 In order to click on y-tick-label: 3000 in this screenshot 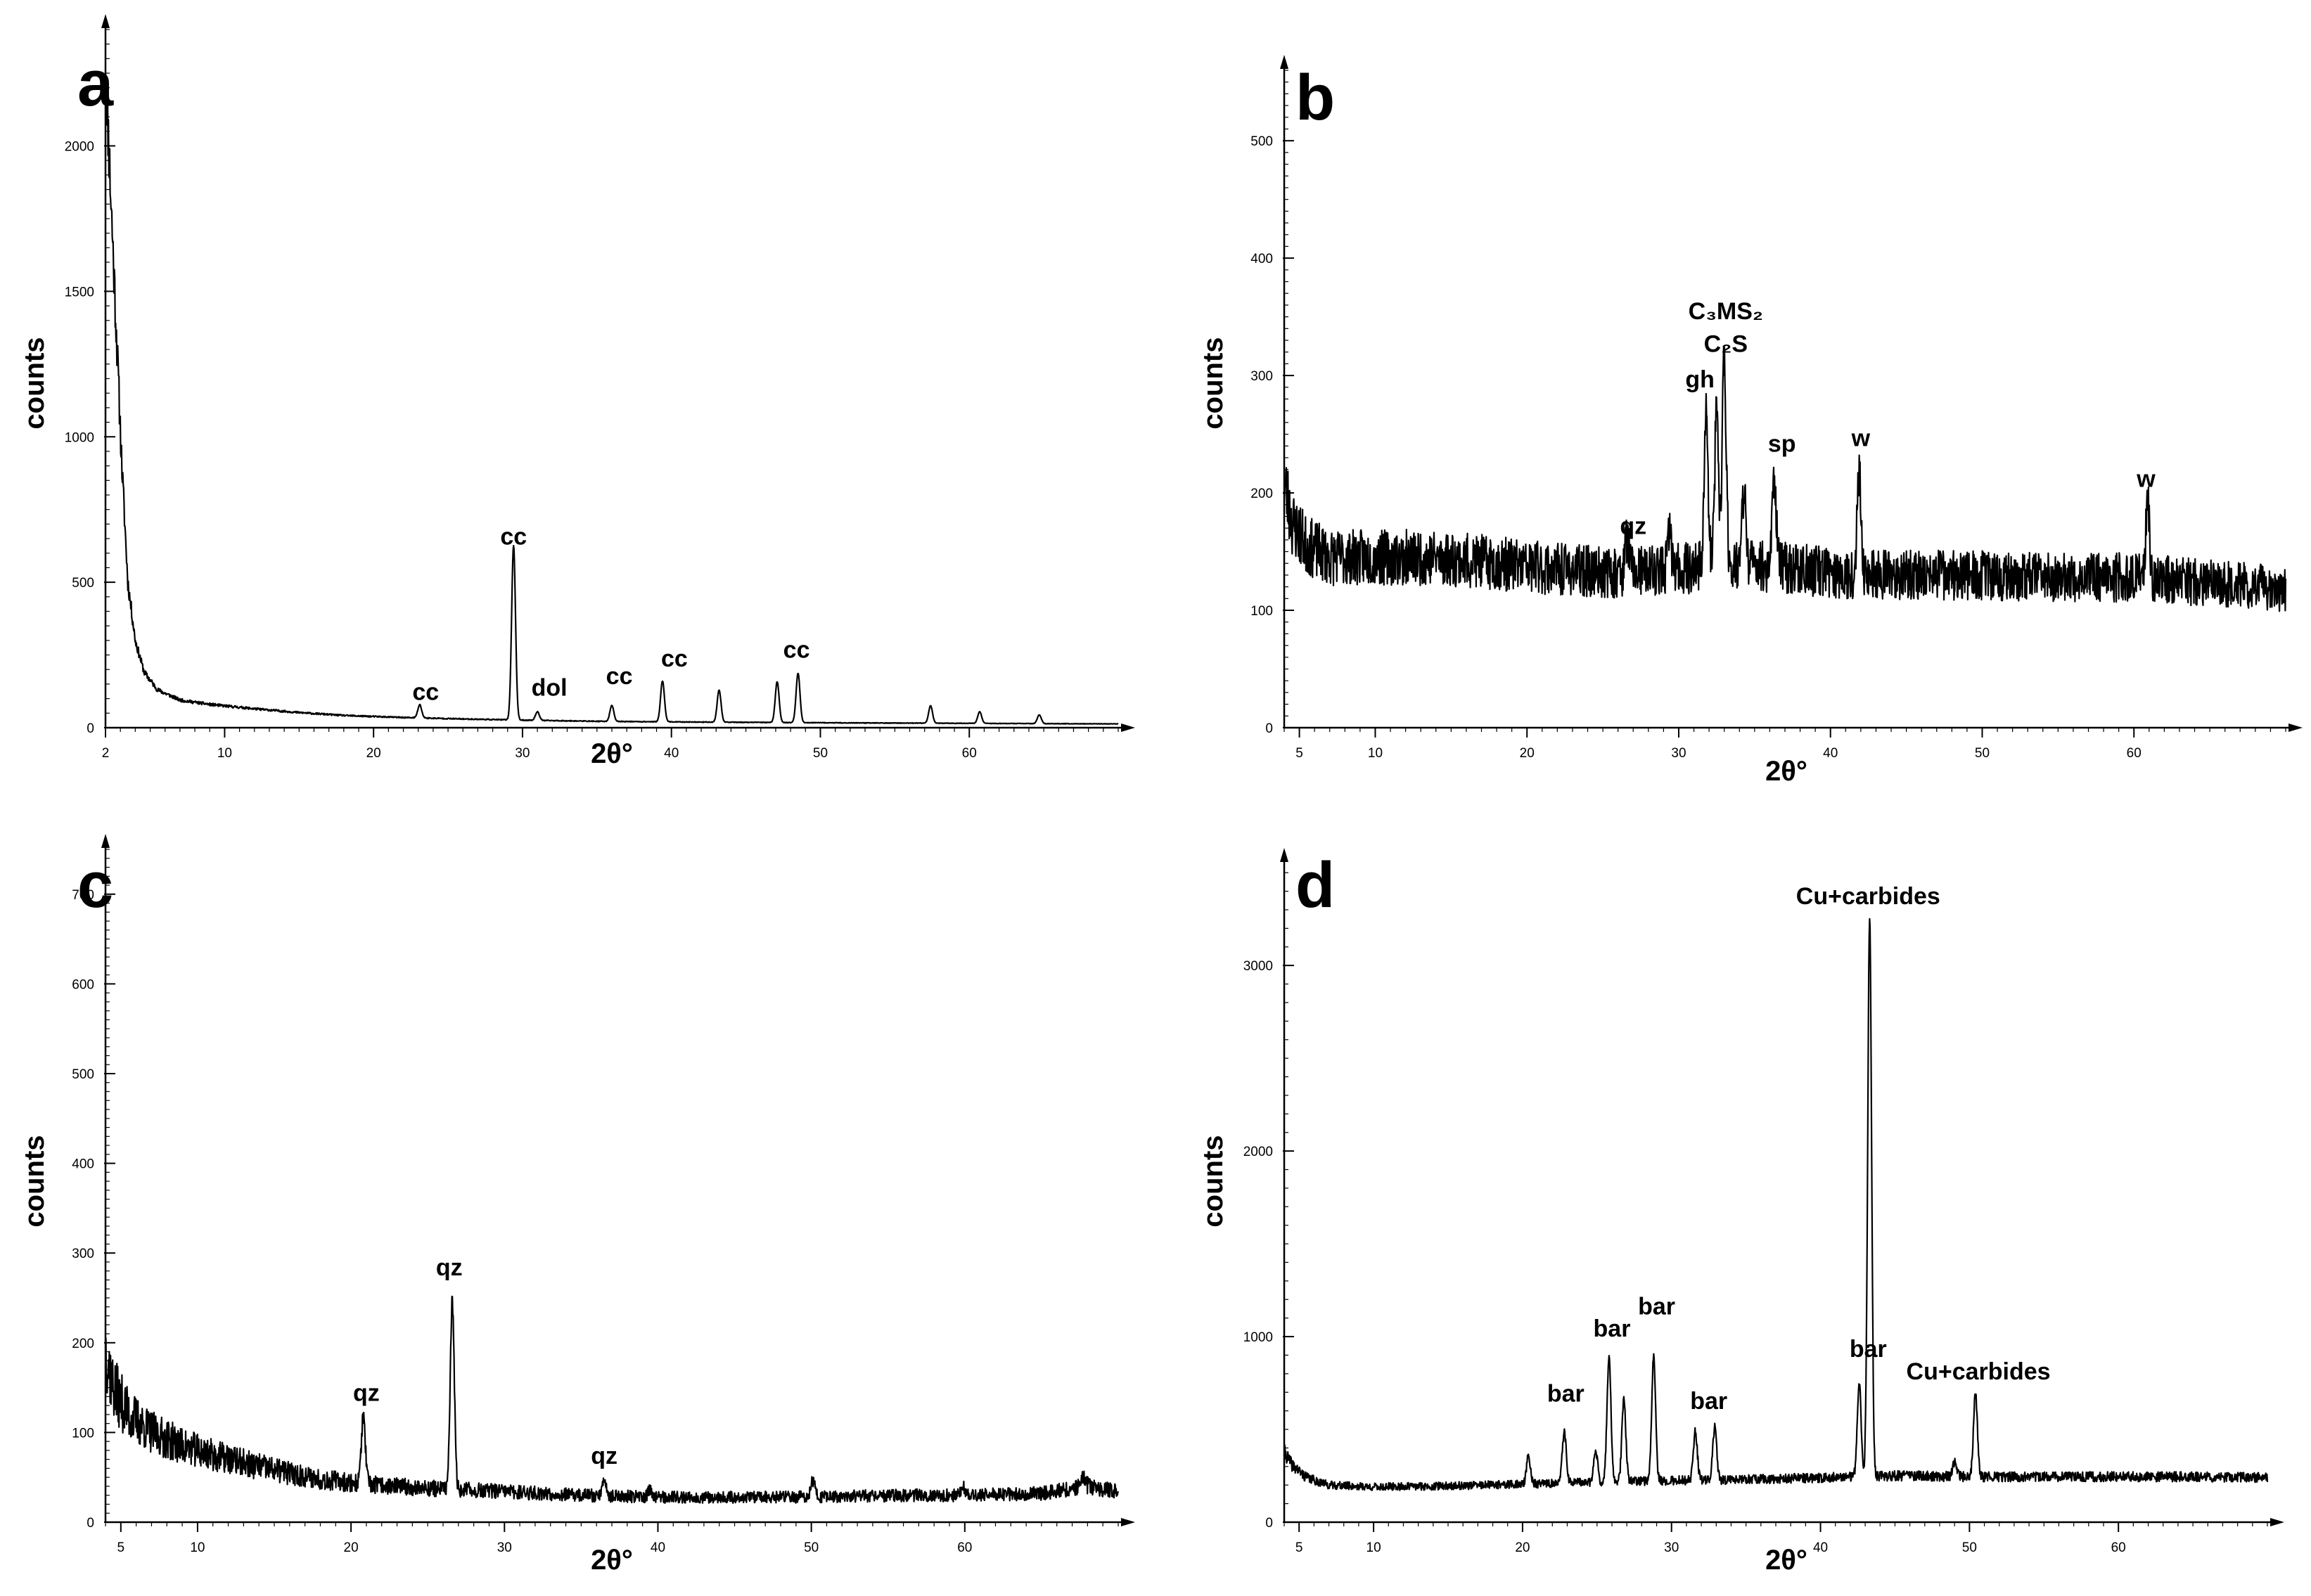, I will do `click(1258, 966)`.